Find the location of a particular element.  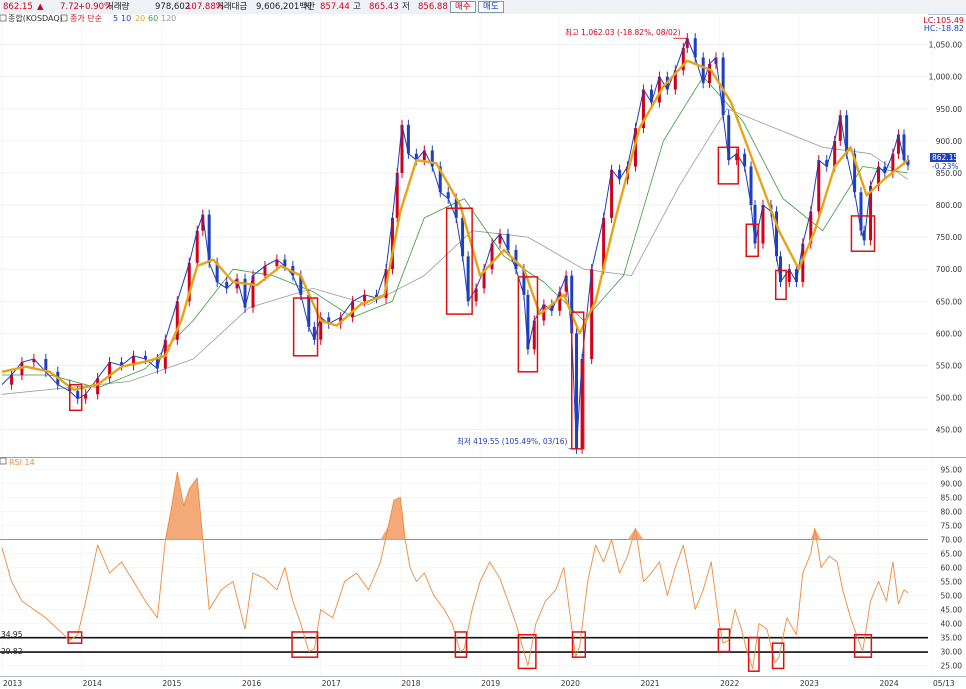

price-tick-label: 650.00 is located at coordinates (949, 301).